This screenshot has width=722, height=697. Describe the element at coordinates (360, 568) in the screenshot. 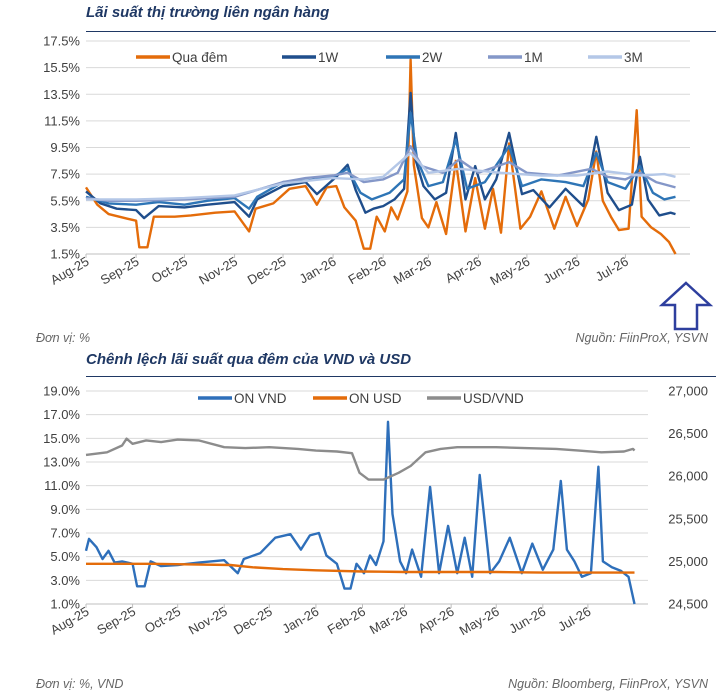

I see `series-line-on-usd` at that location.